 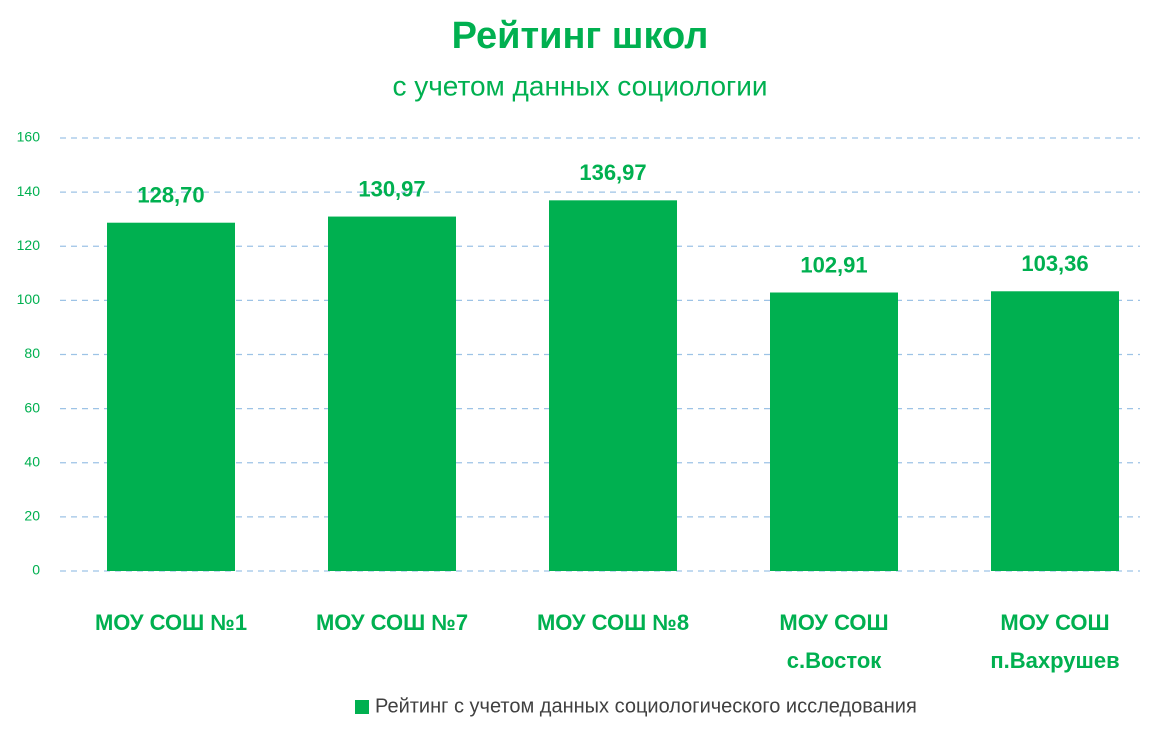 What do you see at coordinates (32, 461) in the screenshot?
I see `y-tick-label: 40` at bounding box center [32, 461].